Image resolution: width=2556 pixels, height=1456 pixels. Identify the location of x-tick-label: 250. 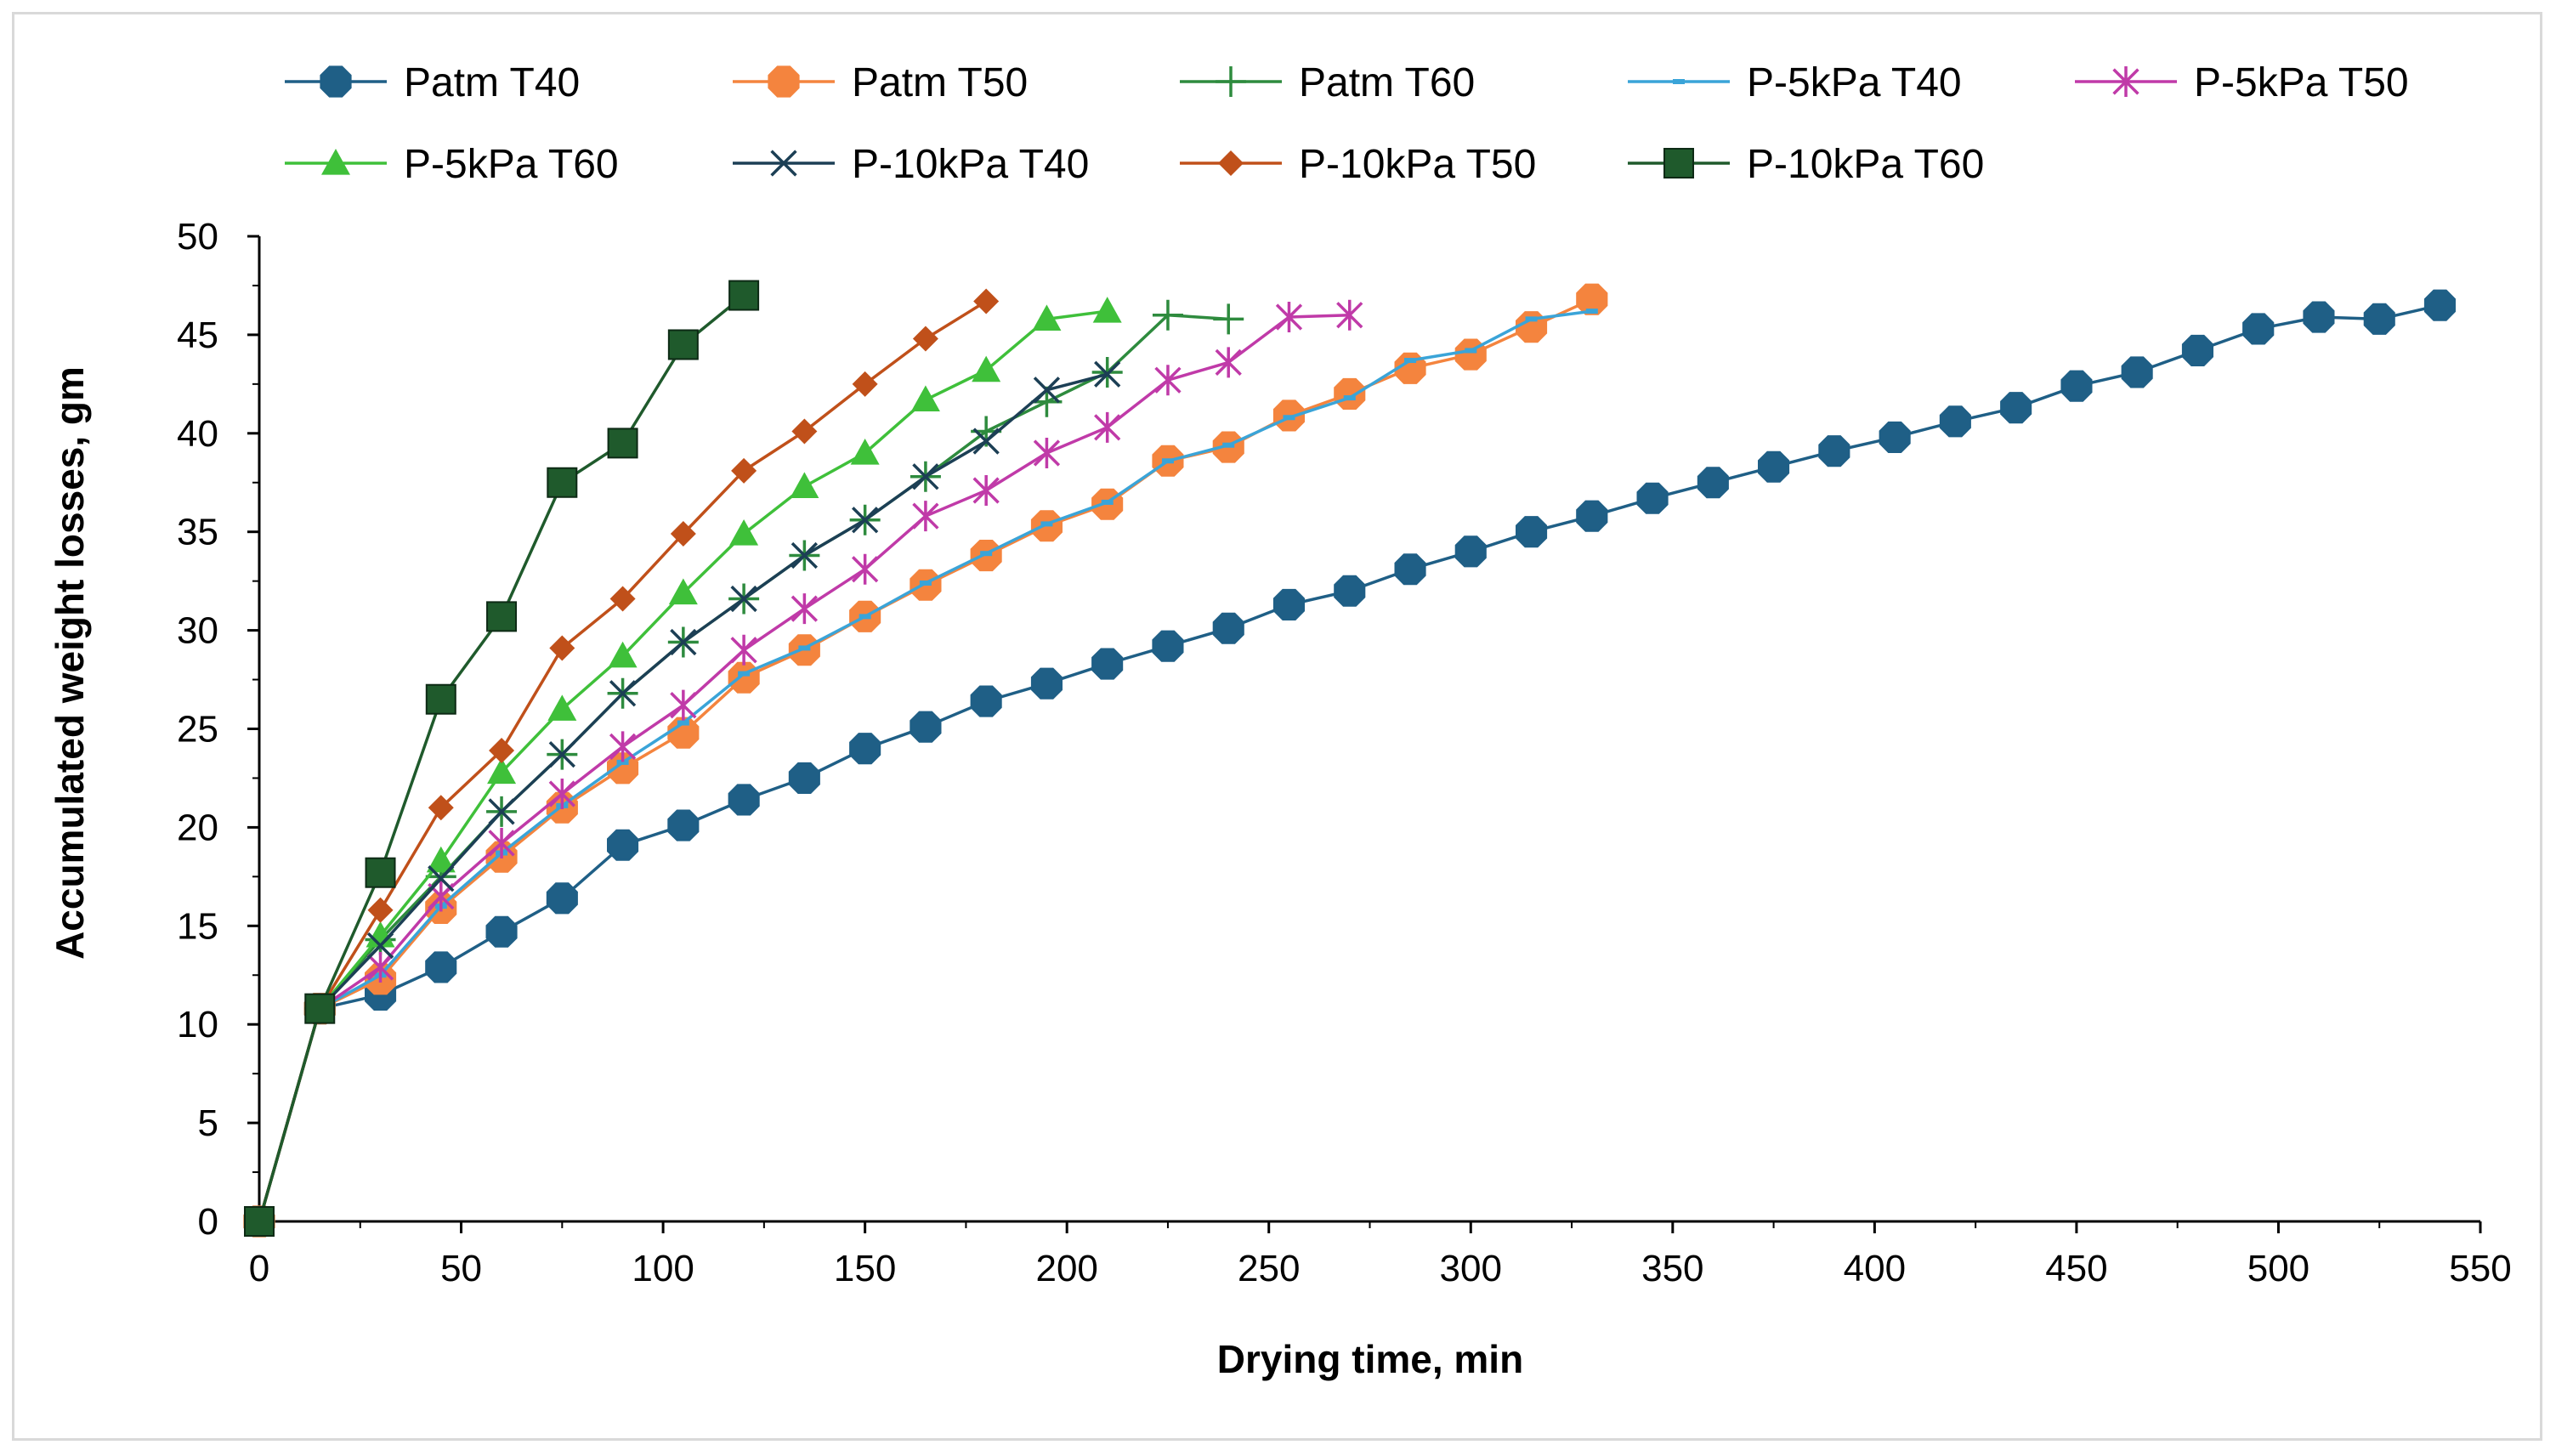
(1269, 1268).